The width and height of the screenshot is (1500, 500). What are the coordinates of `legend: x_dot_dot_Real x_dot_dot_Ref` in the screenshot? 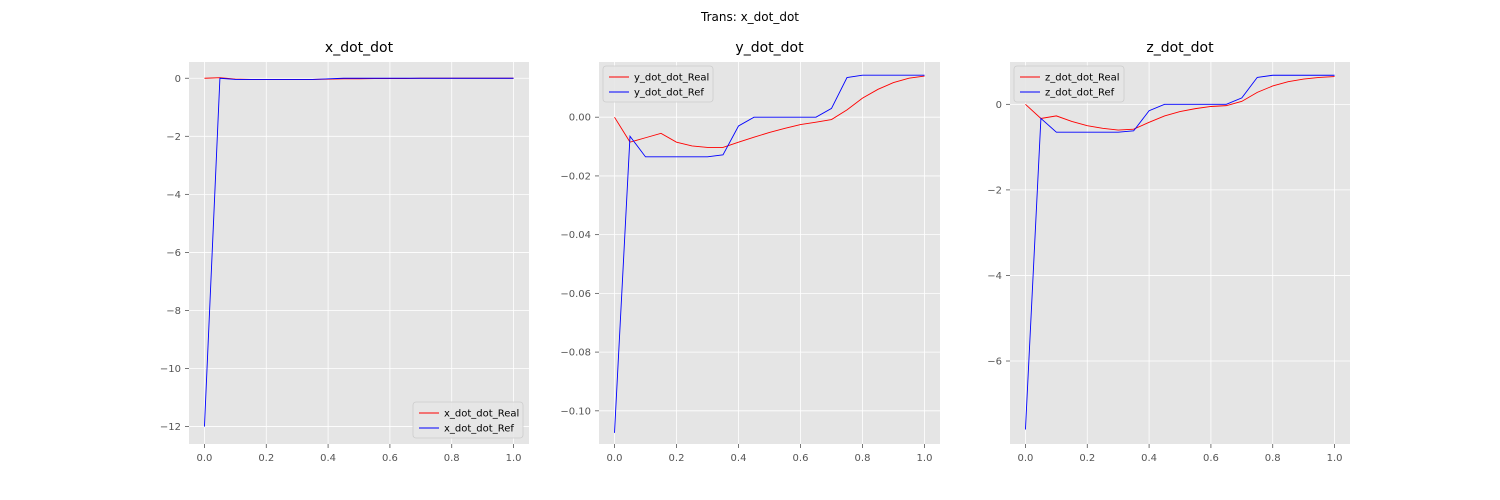 It's located at (468, 420).